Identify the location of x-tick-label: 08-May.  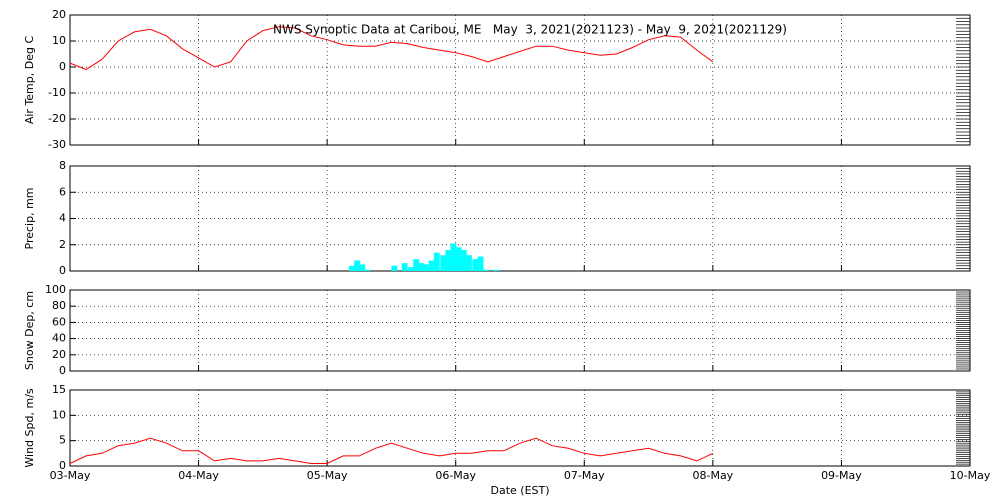
(712, 475).